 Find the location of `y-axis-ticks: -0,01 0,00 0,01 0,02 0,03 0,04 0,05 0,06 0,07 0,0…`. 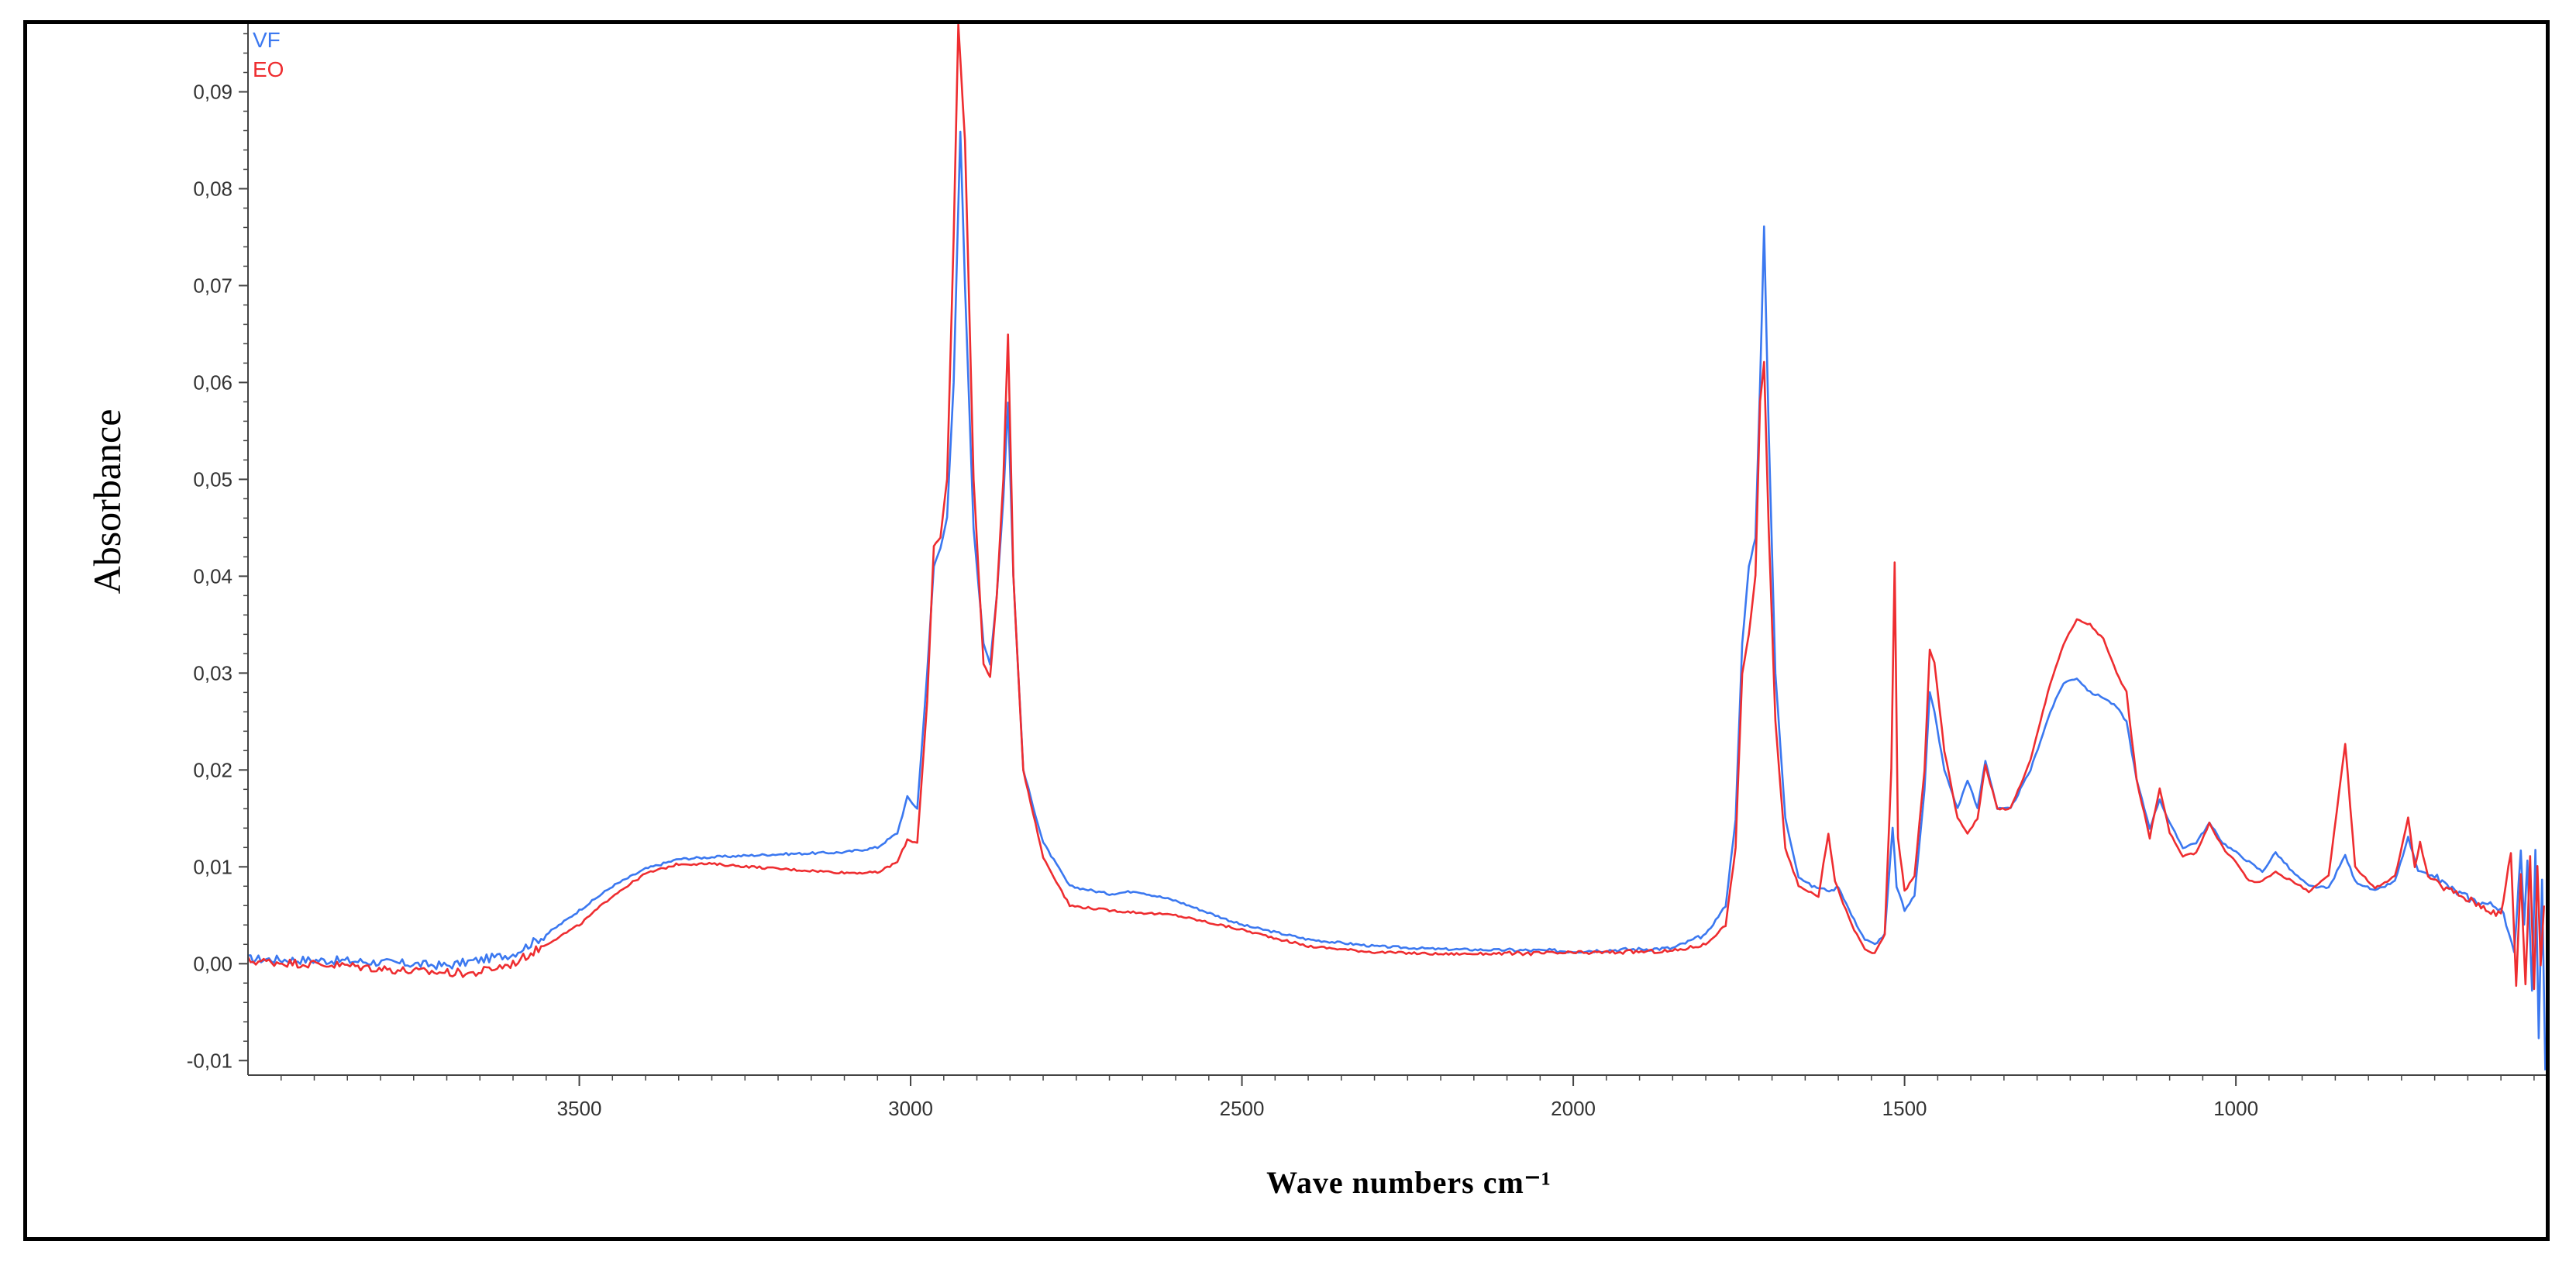

y-axis-ticks: -0,01 0,00 0,01 0,02 0,03 0,04 0,05 0,06 0,07 0,0… is located at coordinates (217, 552).